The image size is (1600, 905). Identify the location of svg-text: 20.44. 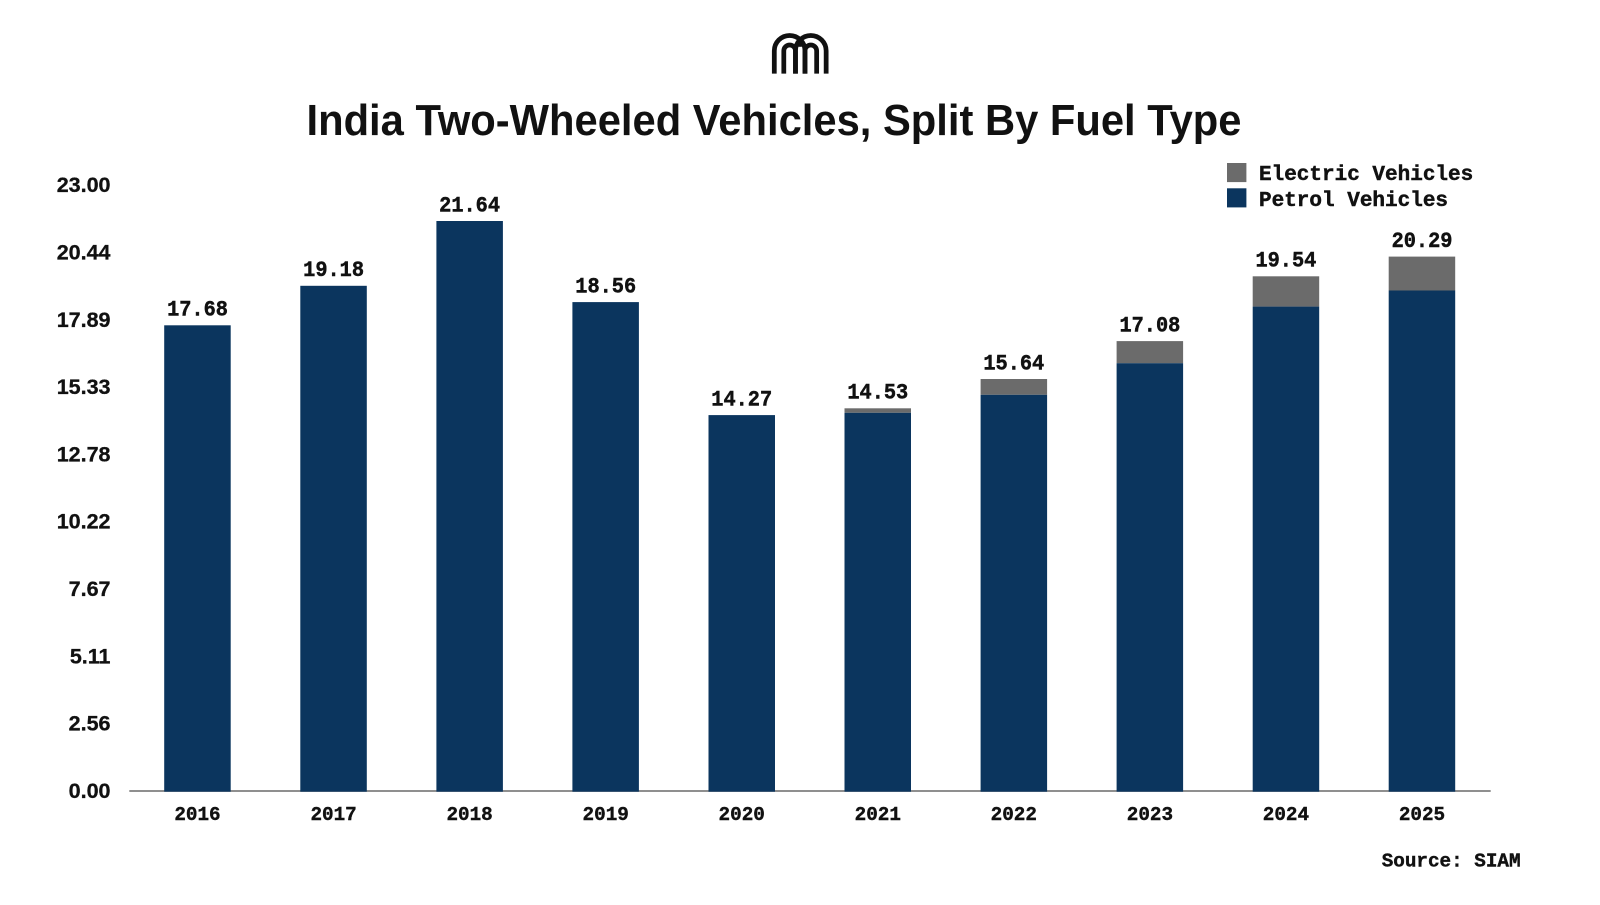
(84, 253).